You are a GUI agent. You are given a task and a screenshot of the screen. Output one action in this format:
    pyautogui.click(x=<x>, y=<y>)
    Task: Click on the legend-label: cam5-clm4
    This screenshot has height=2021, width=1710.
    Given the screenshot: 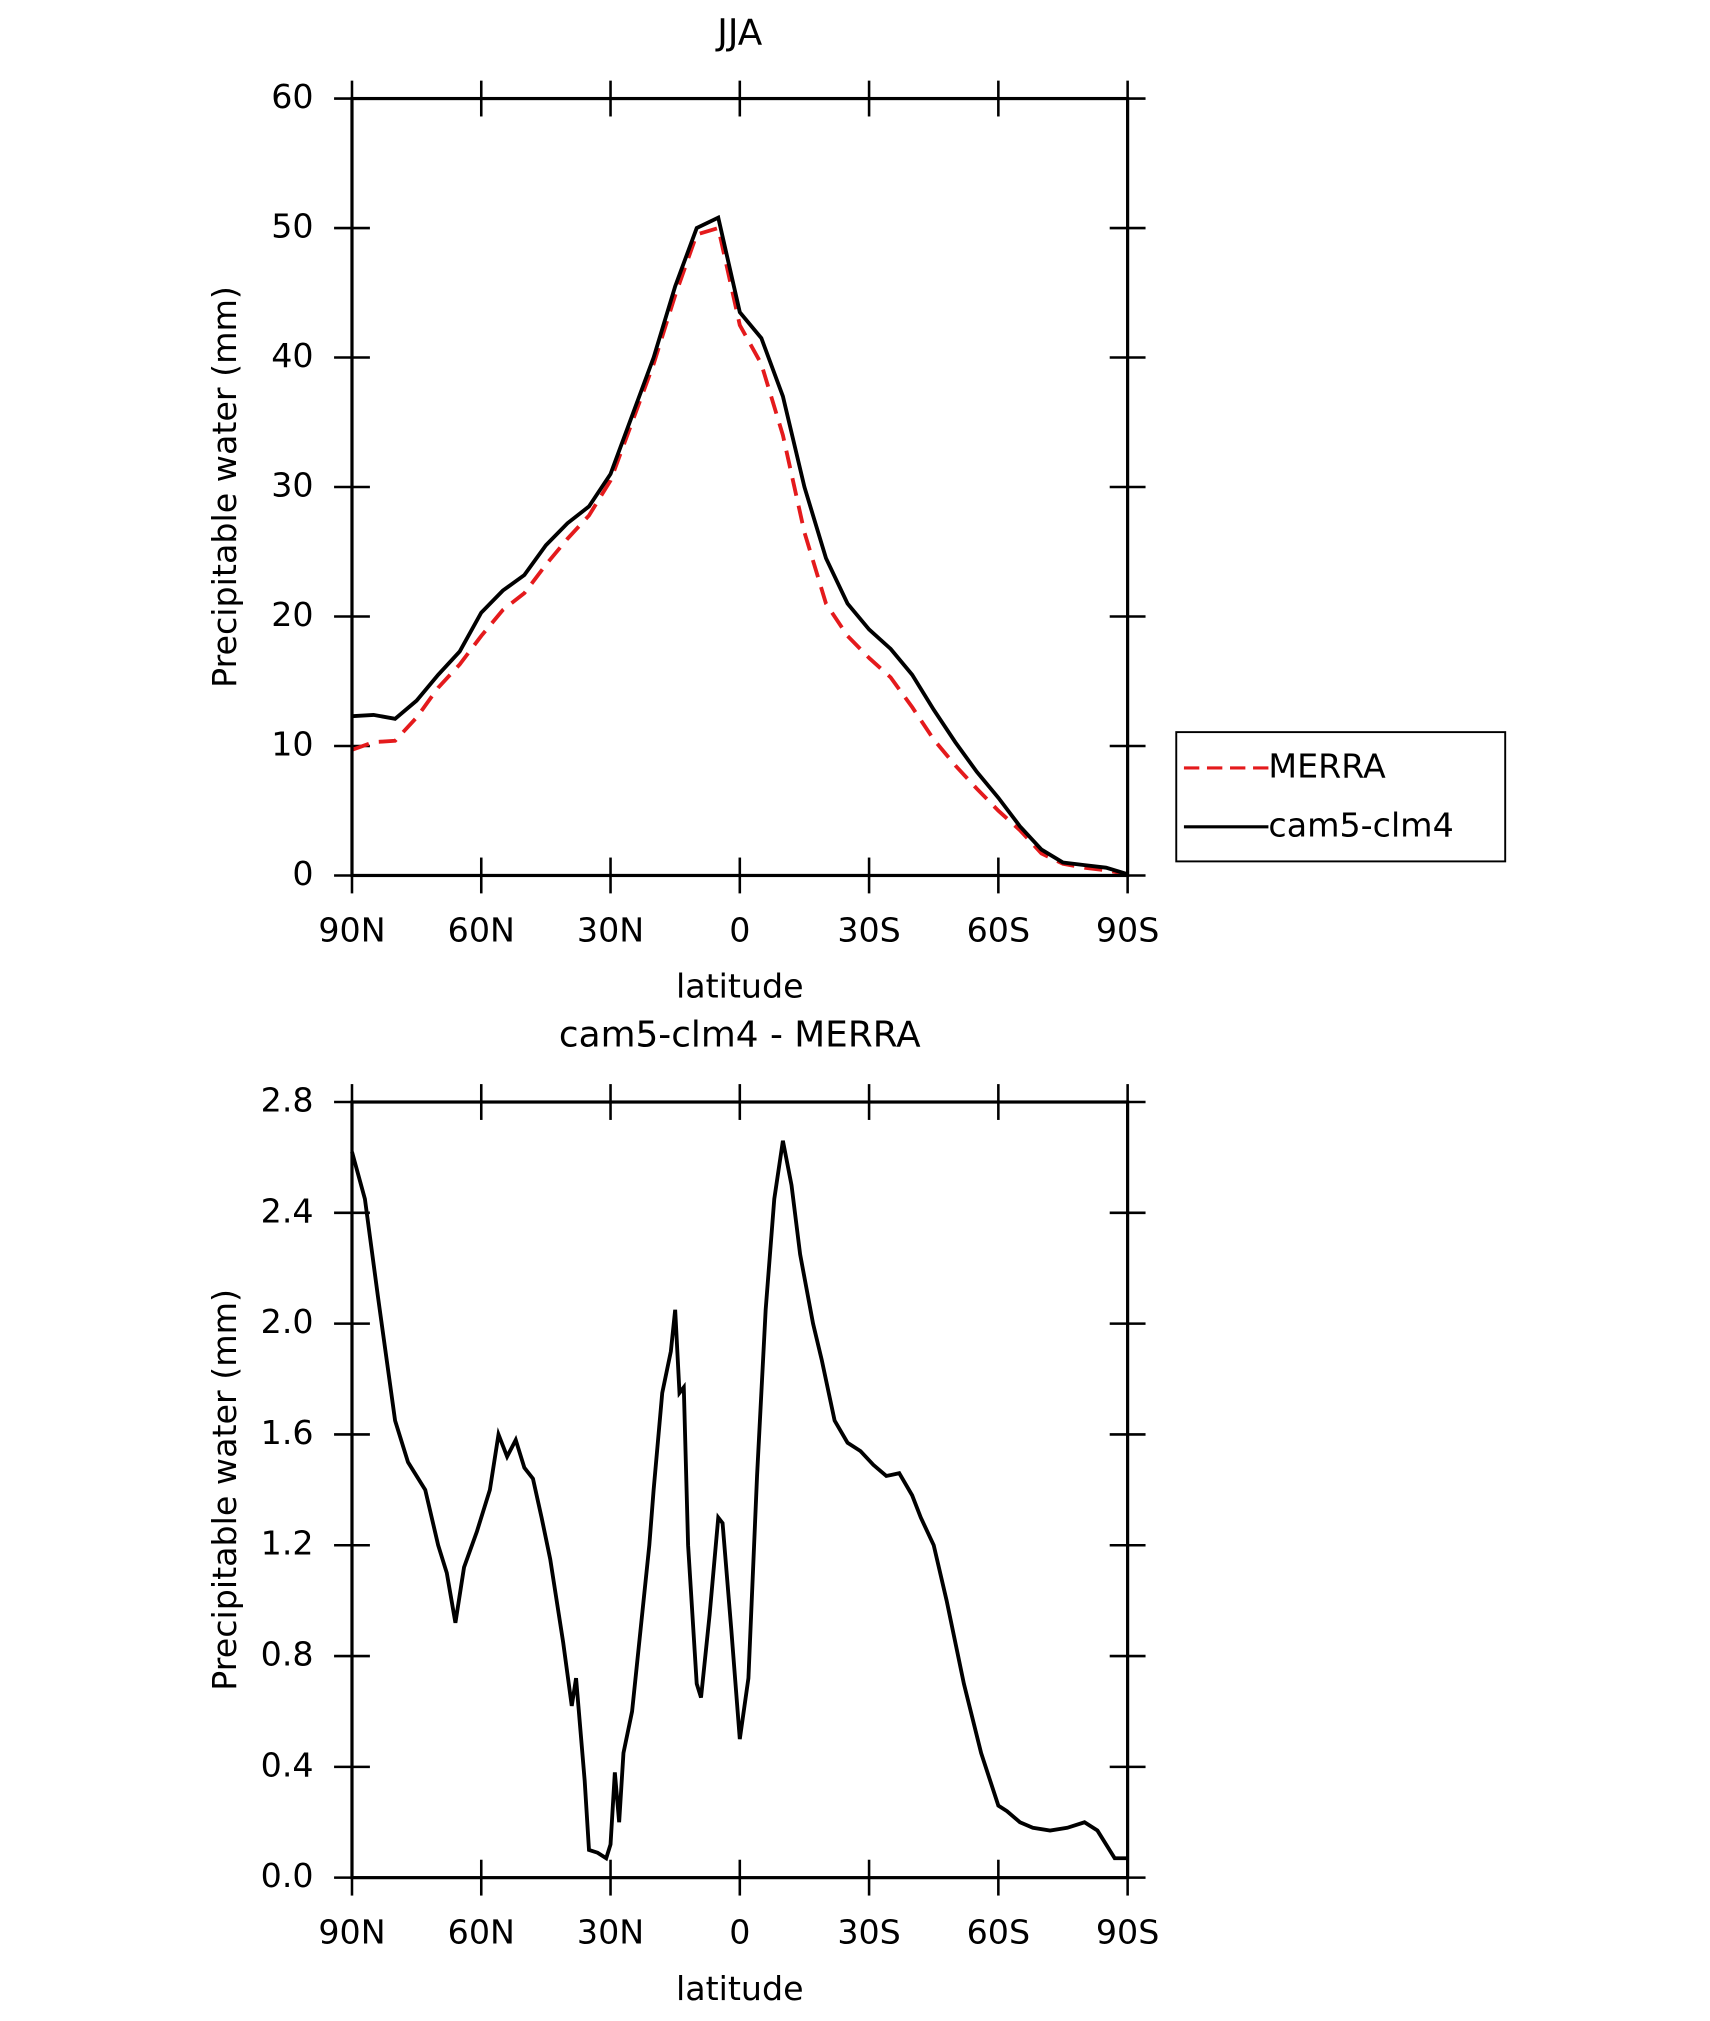 What is the action you would take?
    pyautogui.click(x=1360, y=824)
    